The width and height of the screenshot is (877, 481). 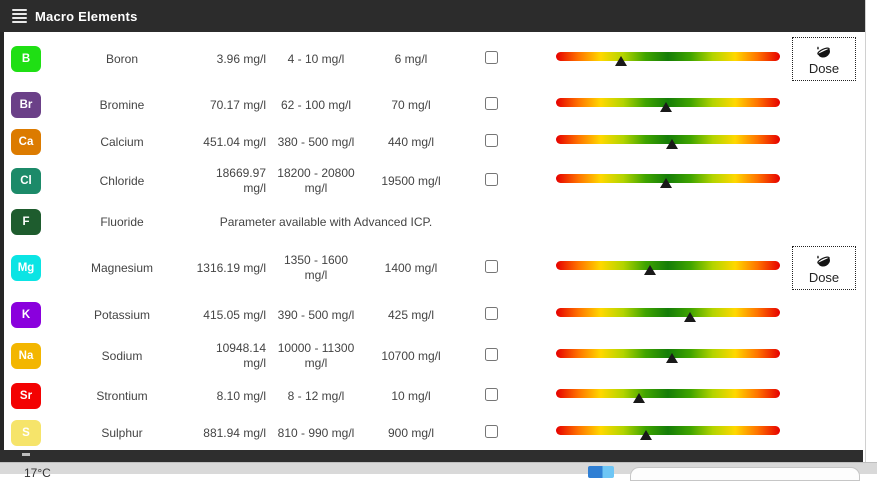 I want to click on element-name: Sodium, so click(x=122, y=355).